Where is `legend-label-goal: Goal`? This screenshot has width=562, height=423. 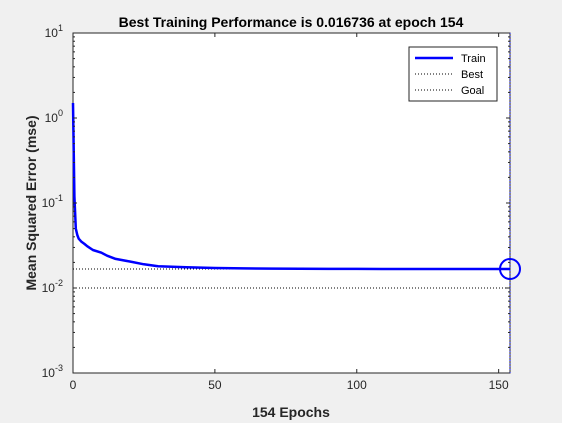
legend-label-goal: Goal is located at coordinates (472, 91).